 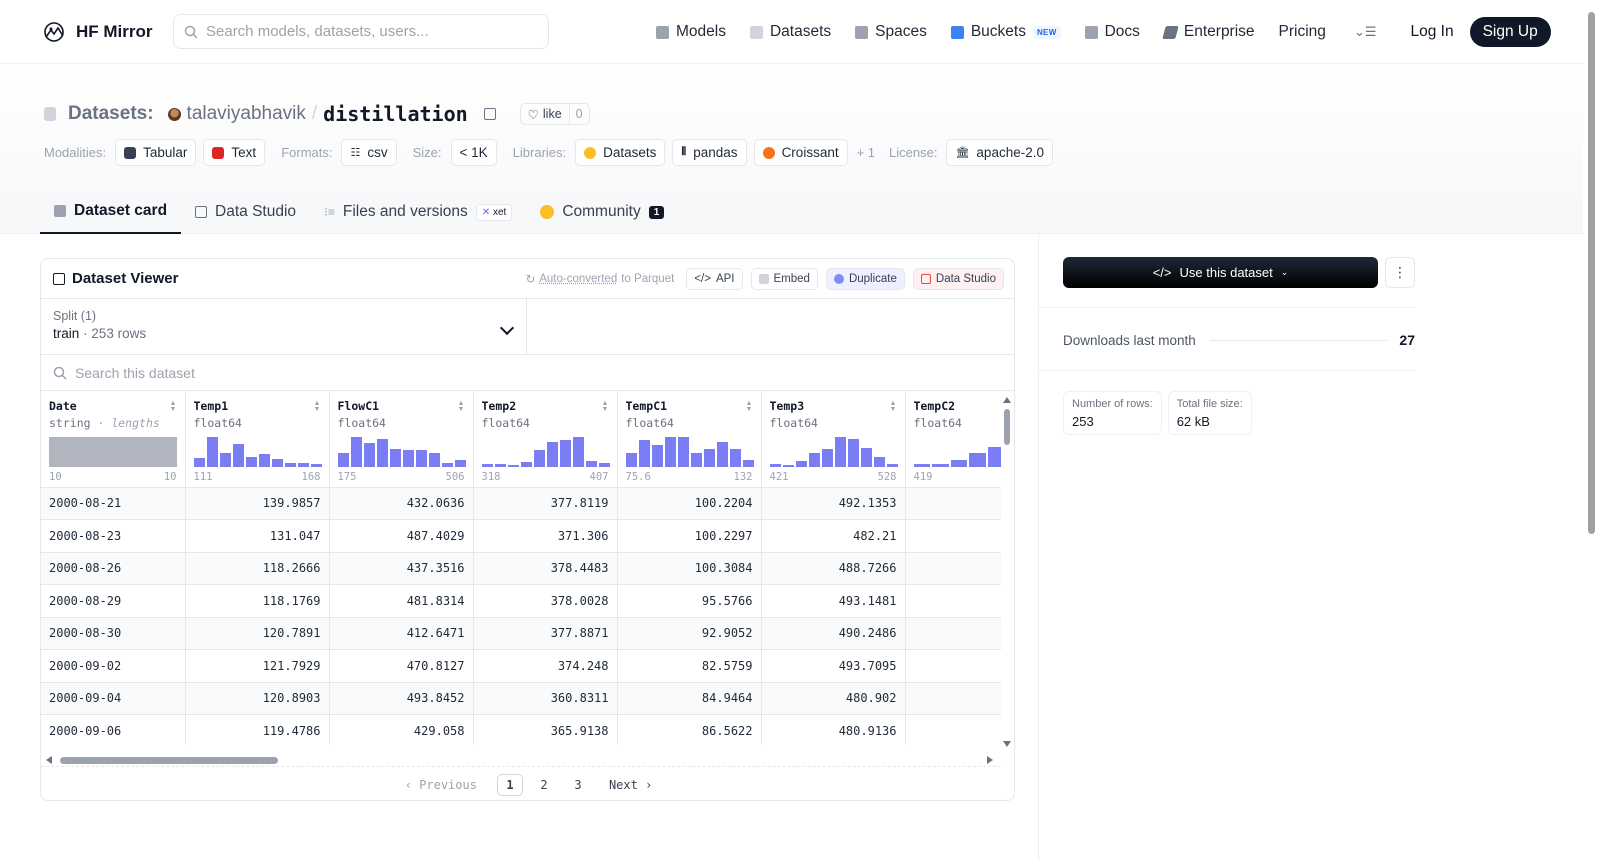 I want to click on horizontal-scroll-thumb, so click(x=169, y=760).